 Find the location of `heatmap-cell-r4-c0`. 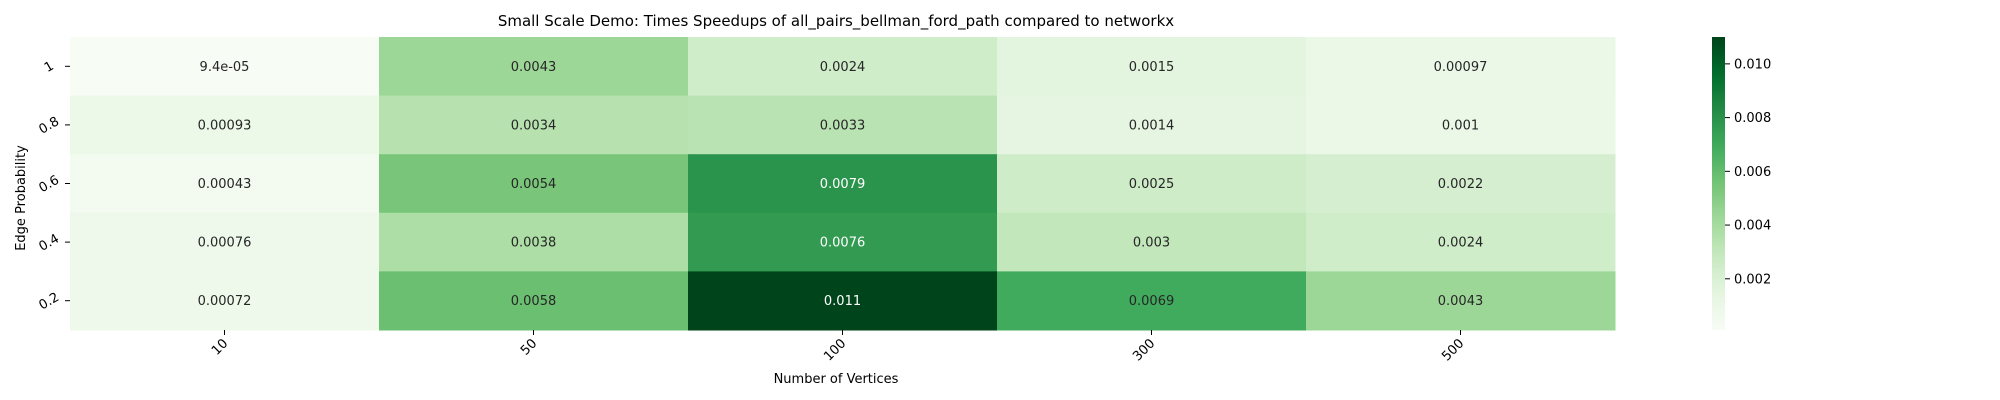

heatmap-cell-r4-c0 is located at coordinates (225, 301).